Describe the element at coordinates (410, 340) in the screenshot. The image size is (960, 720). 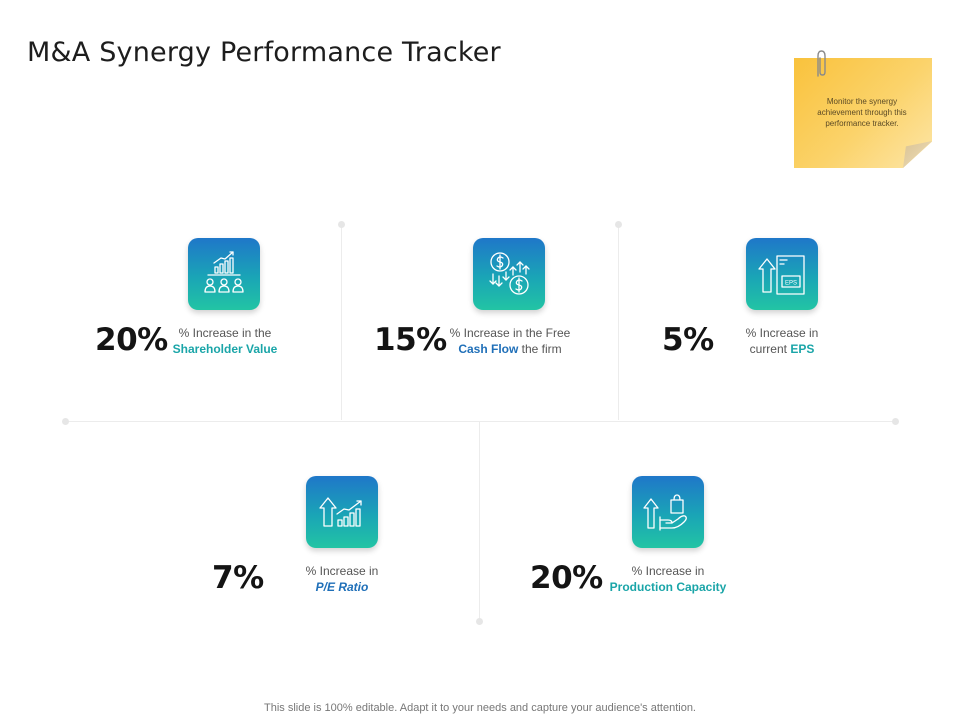
I see `metric-value: 15%` at that location.